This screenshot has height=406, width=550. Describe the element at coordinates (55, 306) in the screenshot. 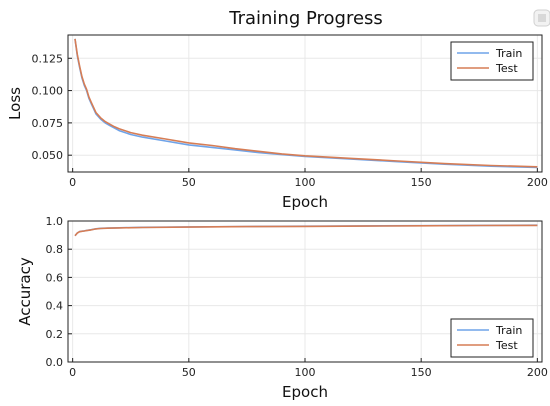

I see `y-tick-label: 0.4` at that location.